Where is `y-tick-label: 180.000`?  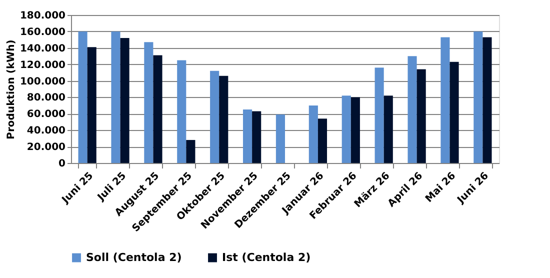
y-tick-label: 180.000 is located at coordinates (43, 16).